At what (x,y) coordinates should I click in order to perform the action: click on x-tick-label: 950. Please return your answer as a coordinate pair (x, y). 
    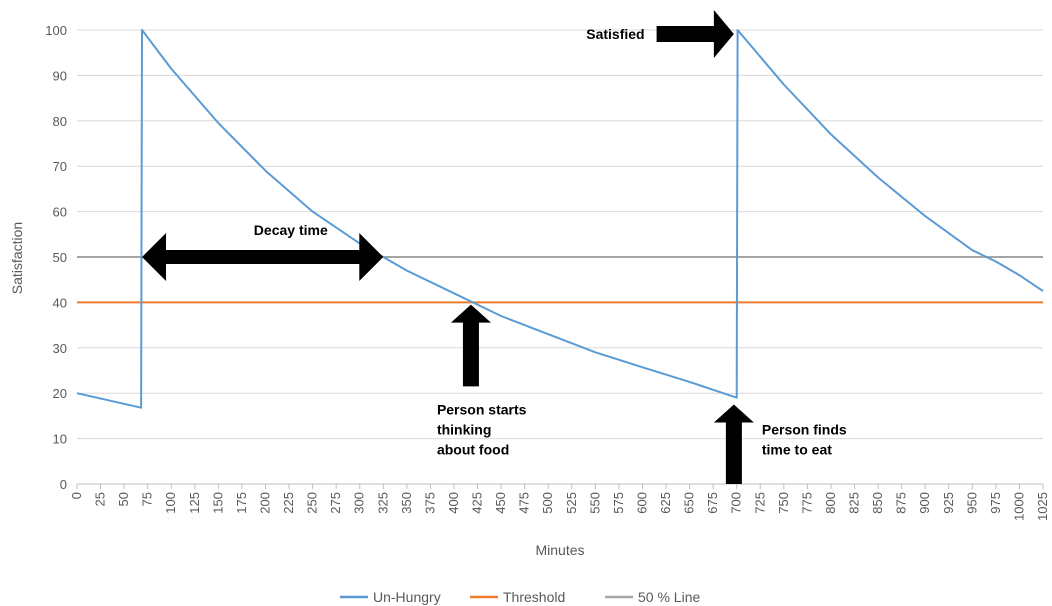
    Looking at the image, I should click on (971, 503).